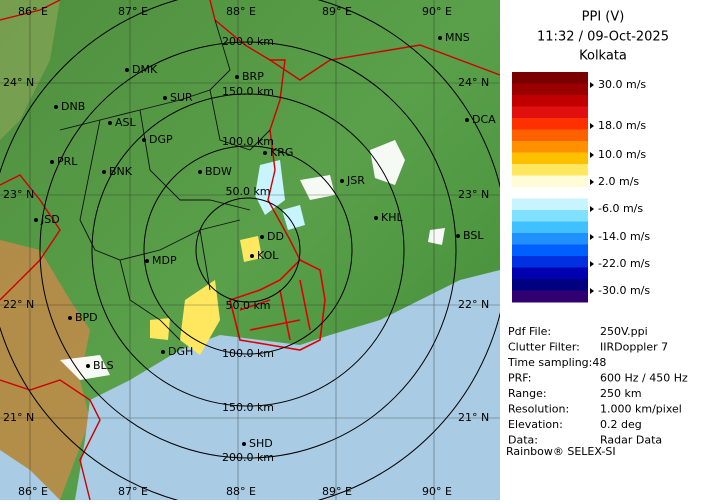  Describe the element at coordinates (622, 154) in the screenshot. I see `legend-label: 10.0 m/s` at that location.